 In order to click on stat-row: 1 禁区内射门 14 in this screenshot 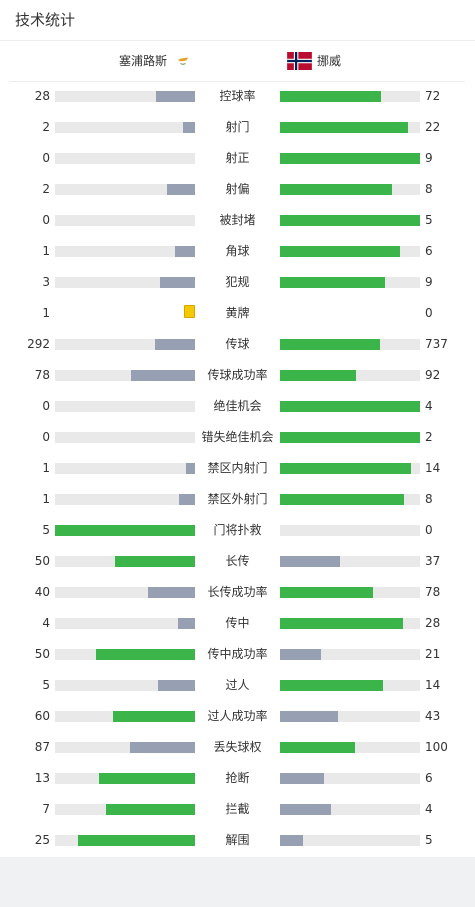, I will do `click(237, 468)`.